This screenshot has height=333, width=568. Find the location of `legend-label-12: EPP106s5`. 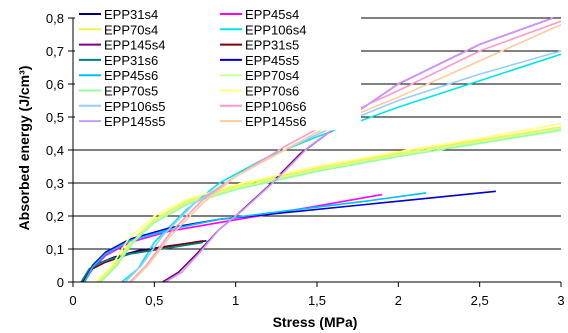

legend-label-12: EPP106s5 is located at coordinates (134, 106).